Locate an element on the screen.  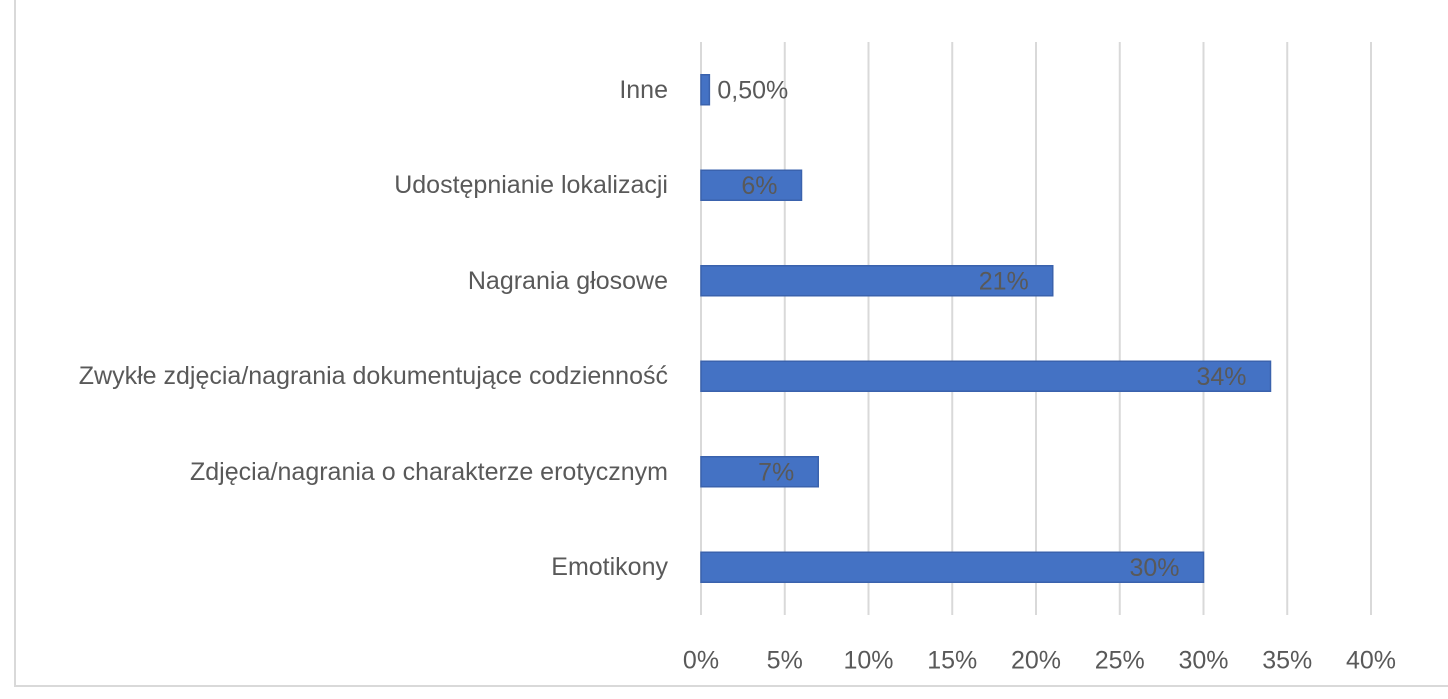
category-label: Inne is located at coordinates (643, 89).